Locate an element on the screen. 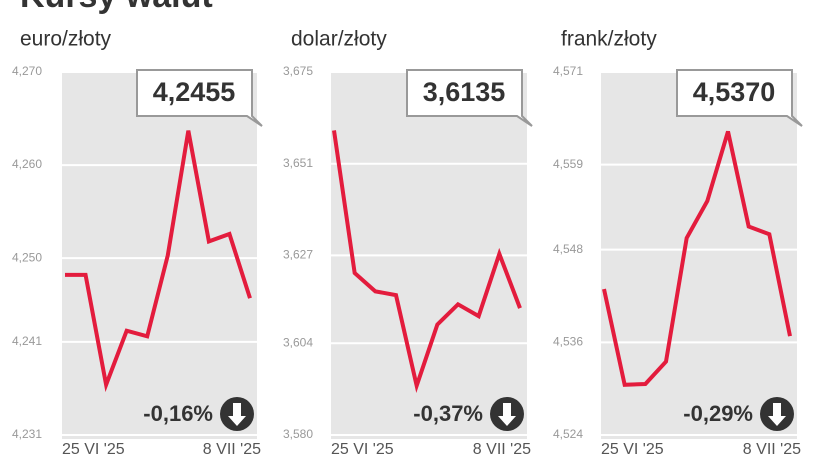 This screenshot has height=464, width=821. y-tick-label: 4,536 is located at coordinates (568, 341).